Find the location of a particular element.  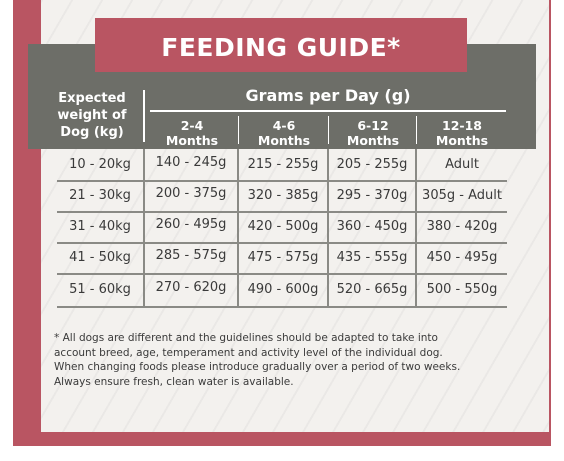

column-header-age: 6-12 is located at coordinates (373, 125).